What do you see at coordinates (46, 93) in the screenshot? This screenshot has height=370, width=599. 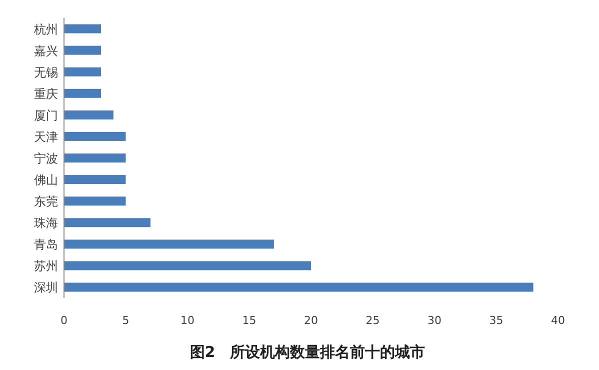 I see `y-tick-label: 重庆` at bounding box center [46, 93].